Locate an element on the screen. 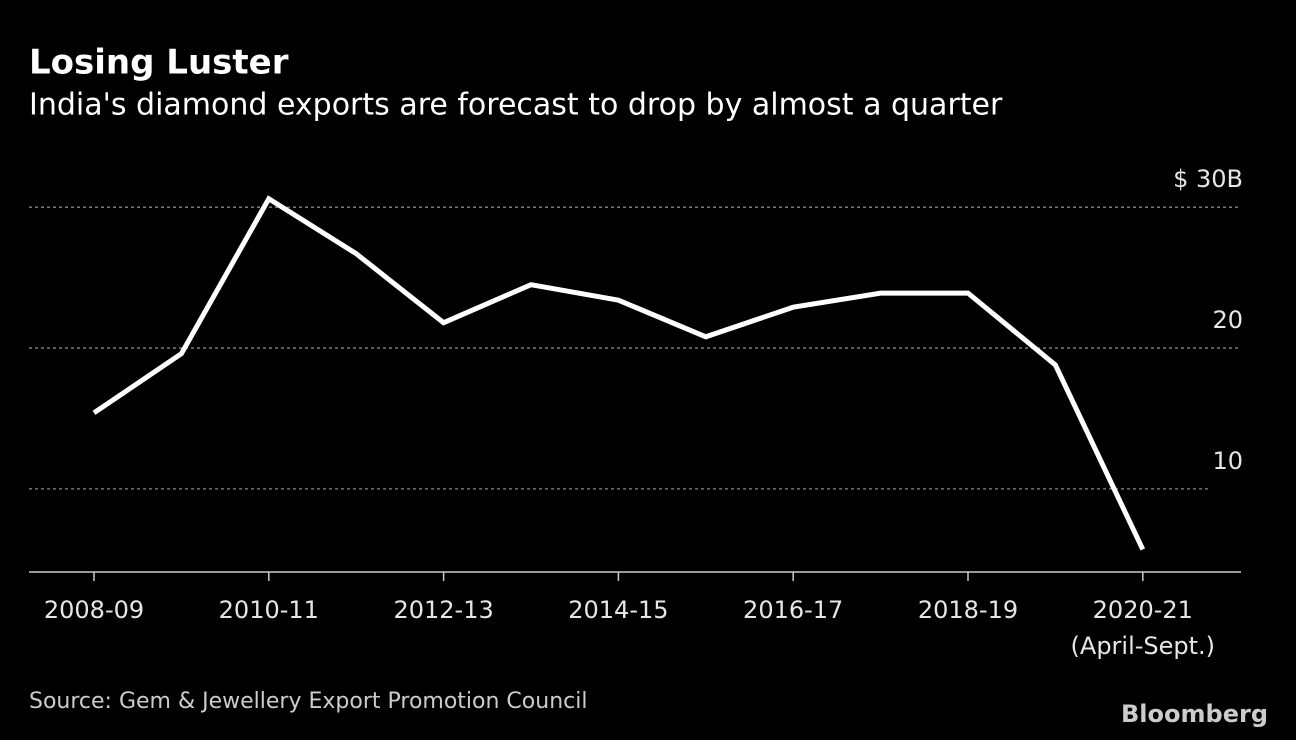 The width and height of the screenshot is (1296, 740). x-tick-label: 2012-13 is located at coordinates (443, 610).